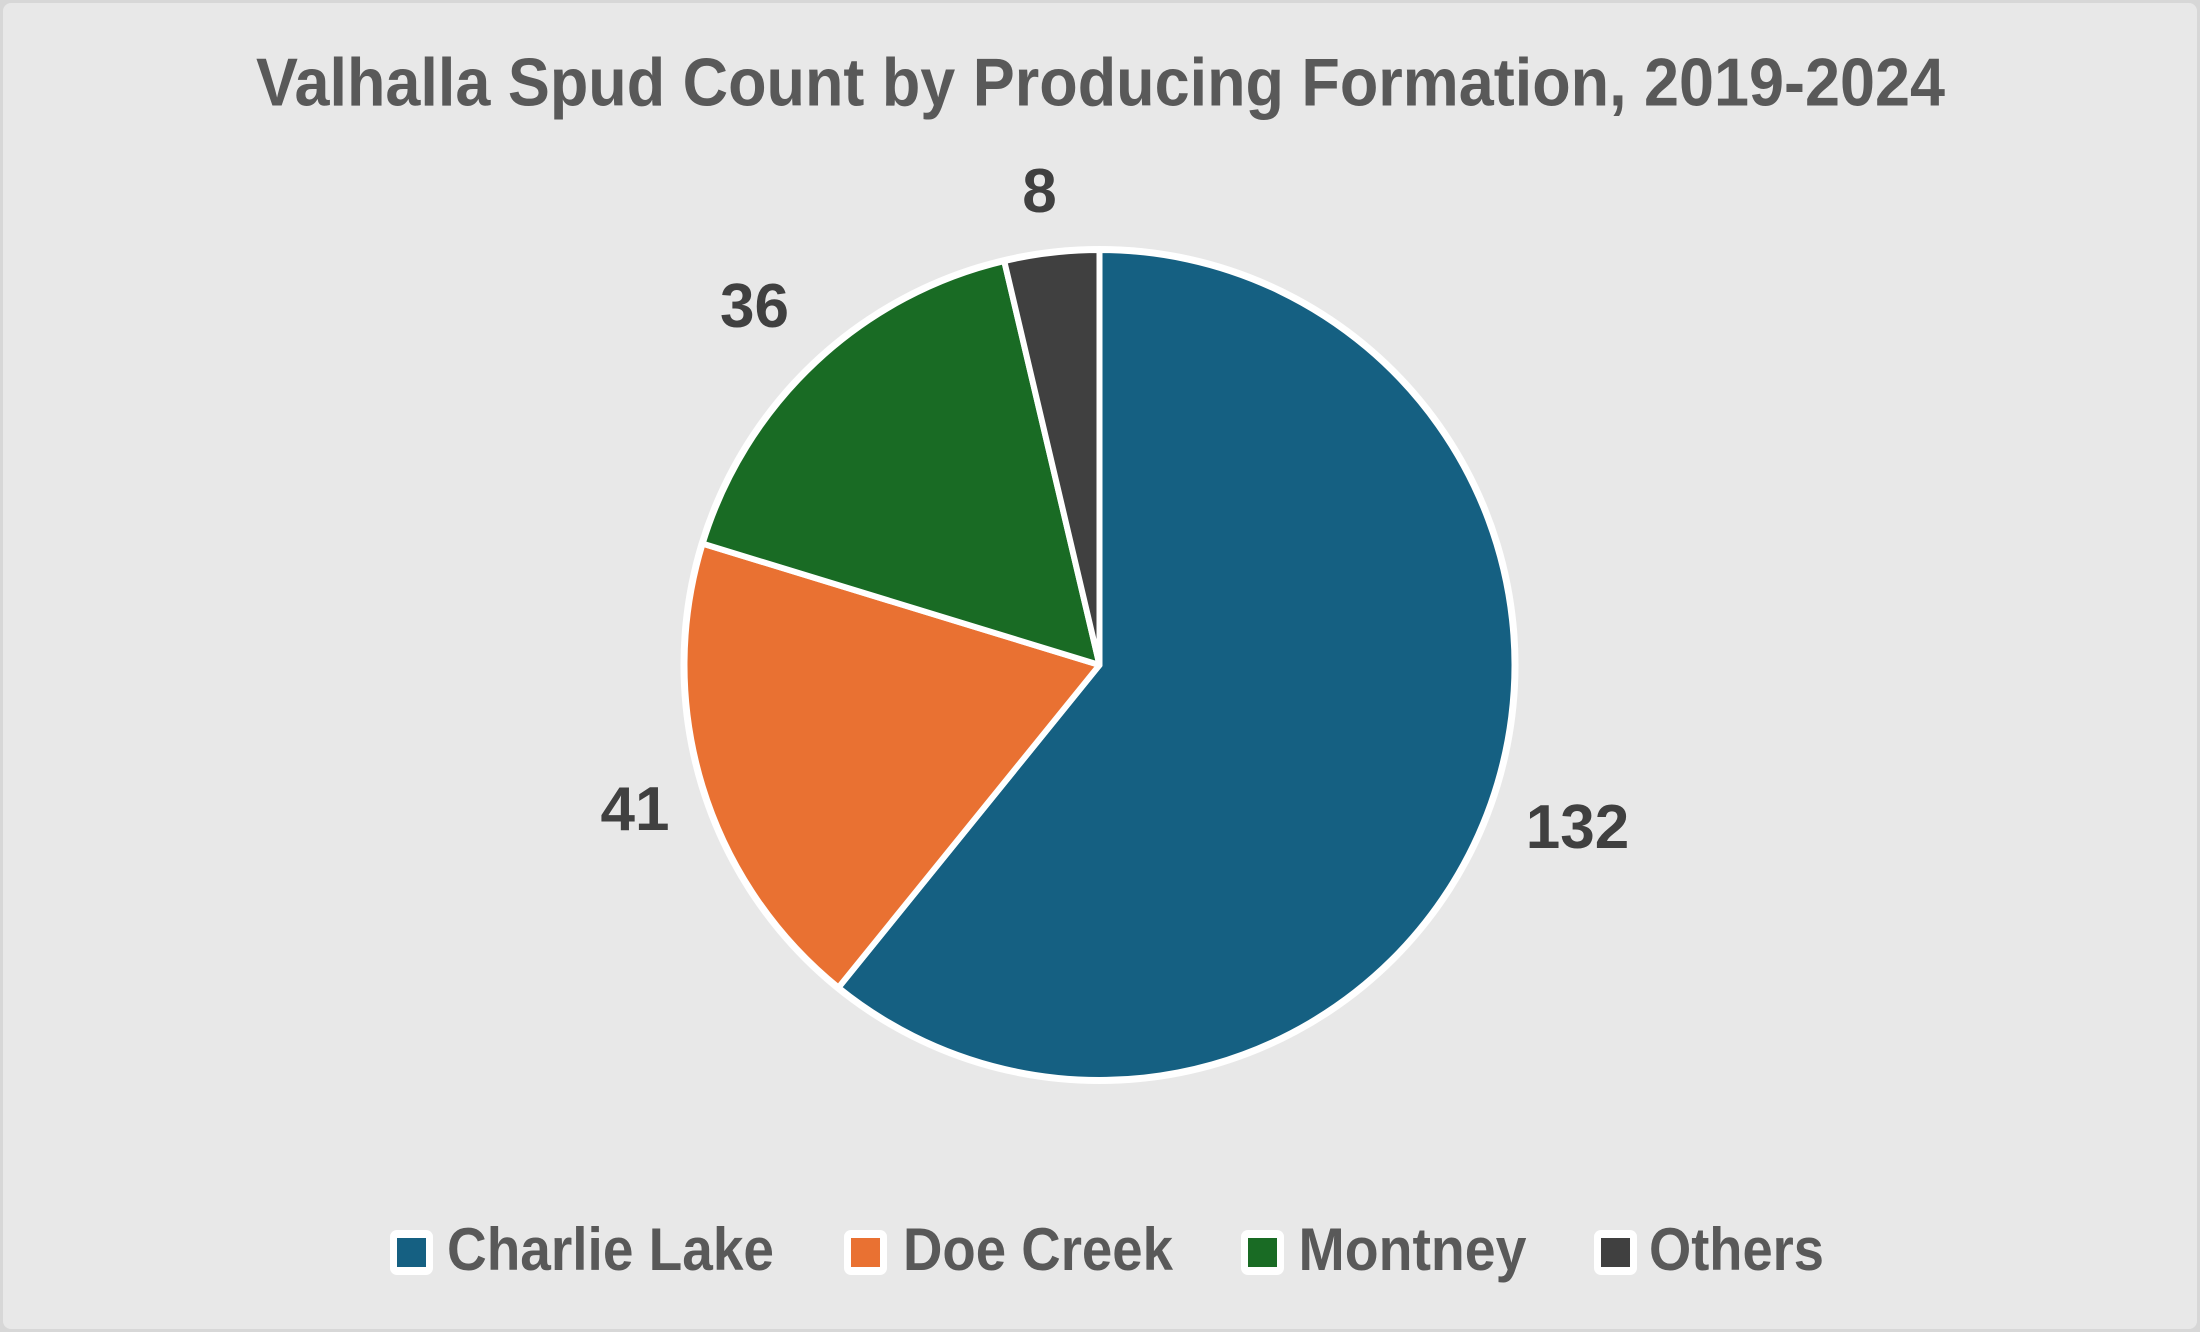 This screenshot has height=1332, width=2200. What do you see at coordinates (635, 809) in the screenshot?
I see `svg-text: 41` at bounding box center [635, 809].